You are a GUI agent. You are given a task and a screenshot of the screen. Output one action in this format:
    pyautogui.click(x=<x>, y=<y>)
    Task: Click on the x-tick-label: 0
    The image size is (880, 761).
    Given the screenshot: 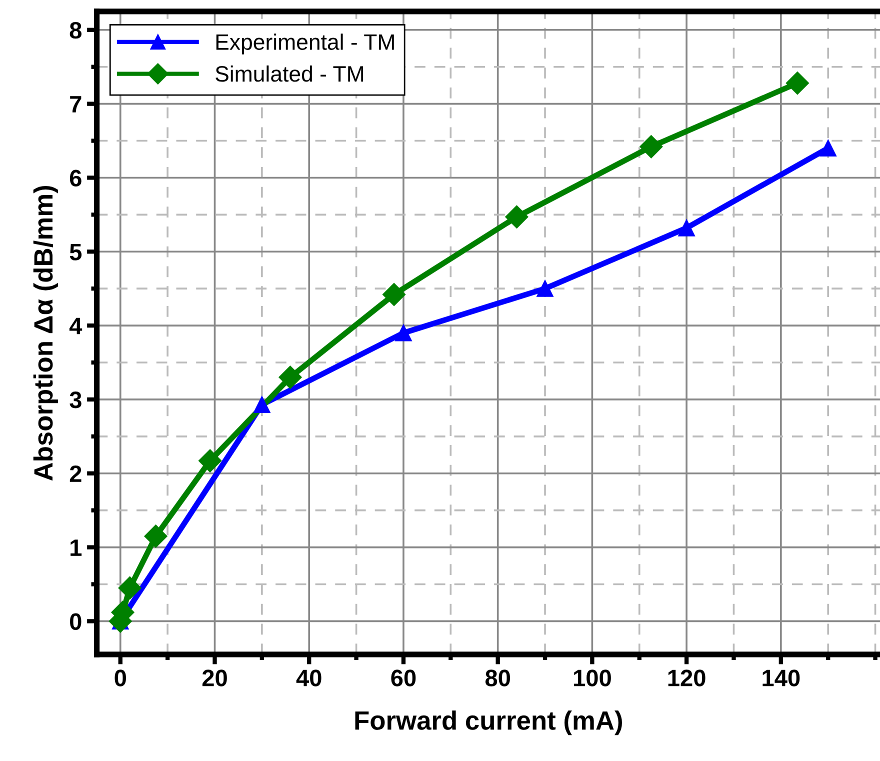 What is the action you would take?
    pyautogui.click(x=120, y=678)
    